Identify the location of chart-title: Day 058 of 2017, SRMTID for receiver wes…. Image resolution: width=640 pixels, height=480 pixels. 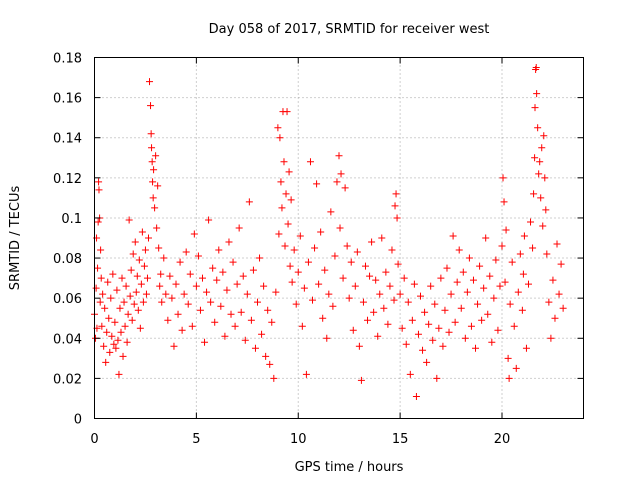
(349, 29).